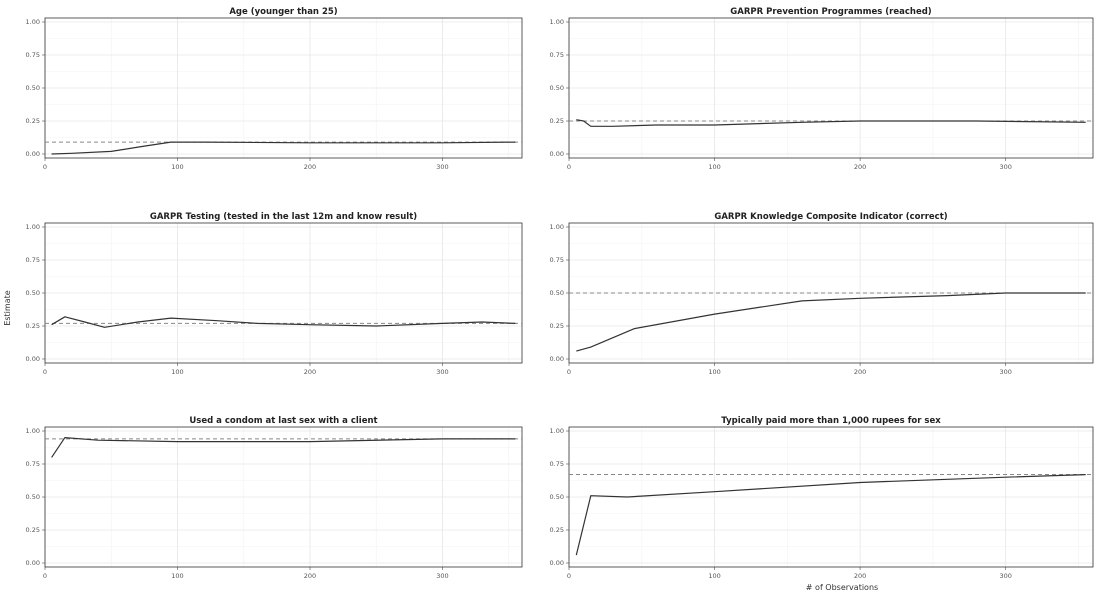  What do you see at coordinates (283, 12) in the screenshot?
I see `panel-title: Age (younger than 25)` at bounding box center [283, 12].